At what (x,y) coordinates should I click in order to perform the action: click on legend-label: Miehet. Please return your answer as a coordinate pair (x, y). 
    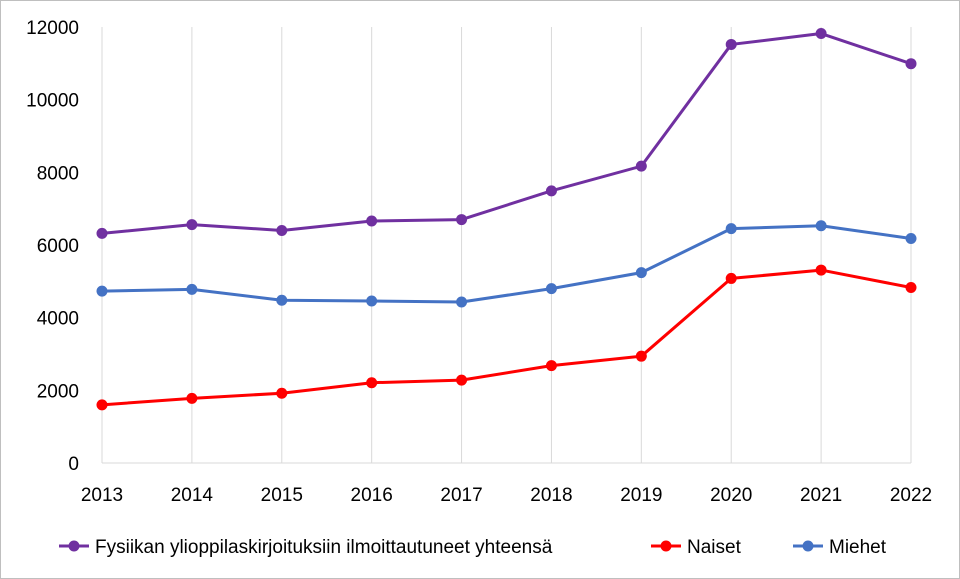
    Looking at the image, I should click on (858, 547).